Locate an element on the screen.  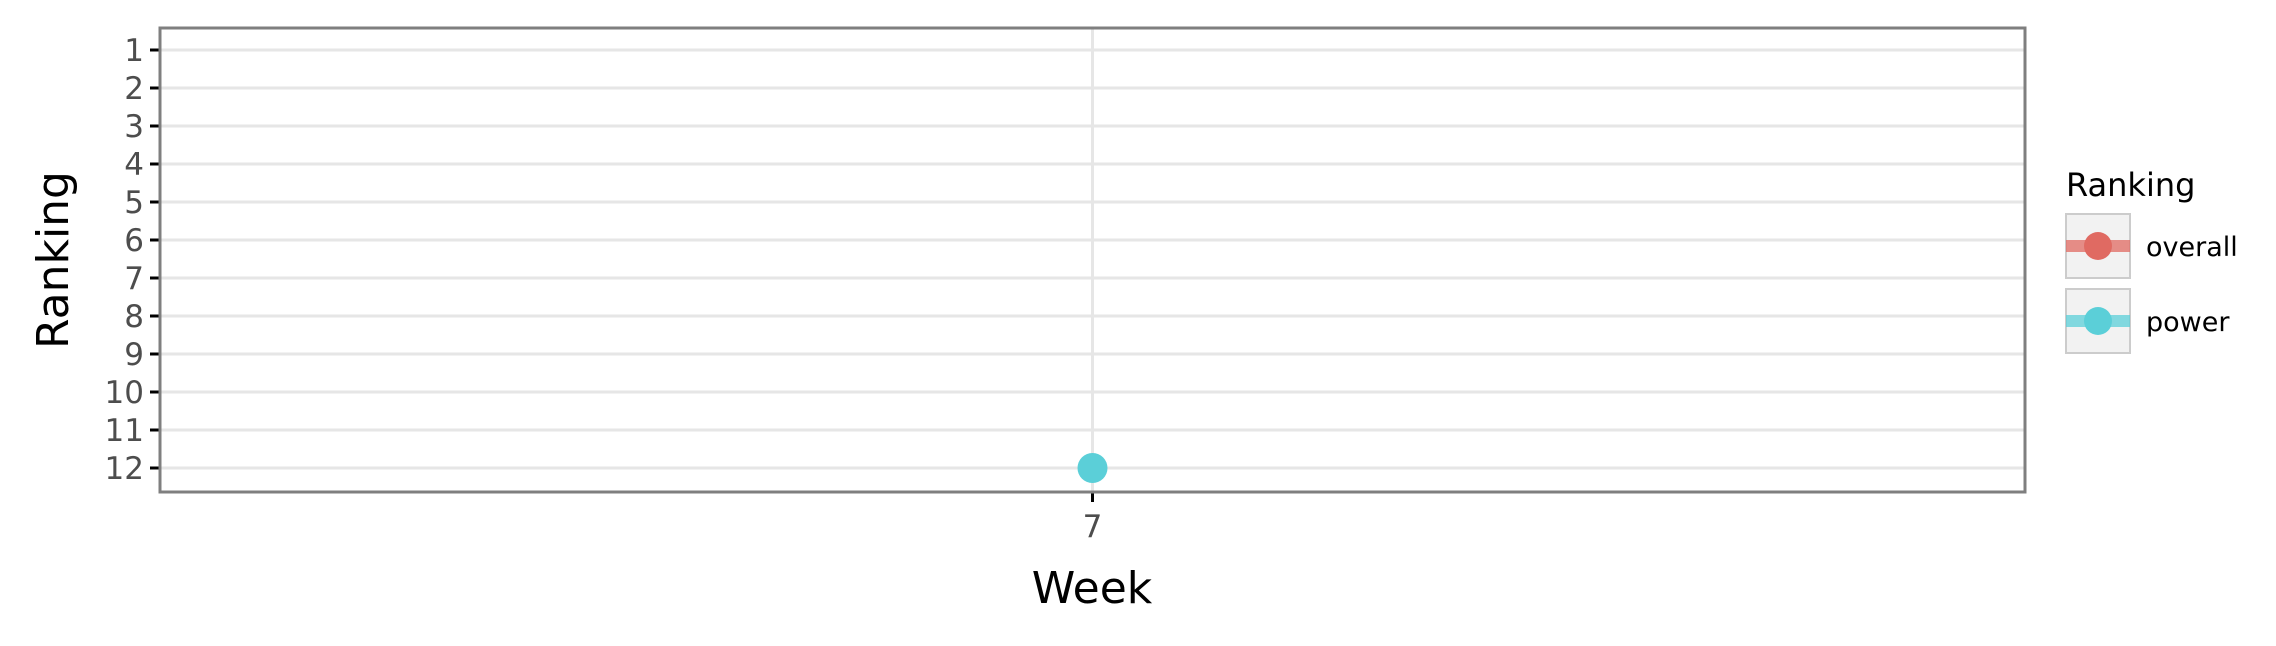
y-tick-label: 10 is located at coordinates (124, 393).